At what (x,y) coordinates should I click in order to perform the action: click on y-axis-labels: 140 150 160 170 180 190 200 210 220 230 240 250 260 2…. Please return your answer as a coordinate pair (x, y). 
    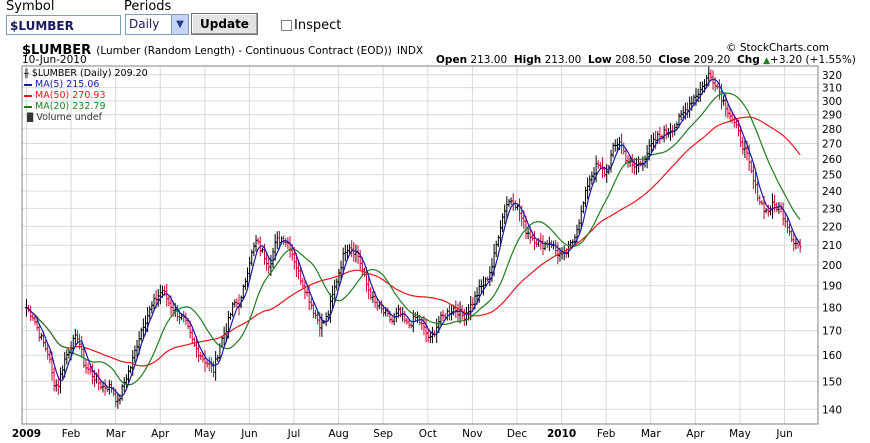
    Looking at the image, I should click on (832, 243).